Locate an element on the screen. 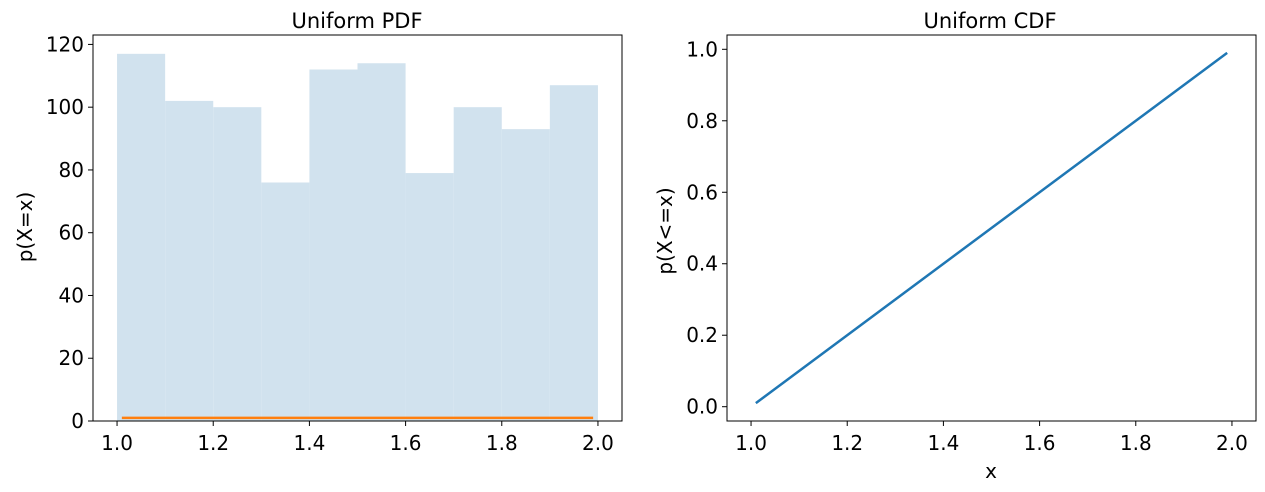 Image resolution: width=1265 pixels, height=492 pixels. y-tick-label: 40 is located at coordinates (71, 295).